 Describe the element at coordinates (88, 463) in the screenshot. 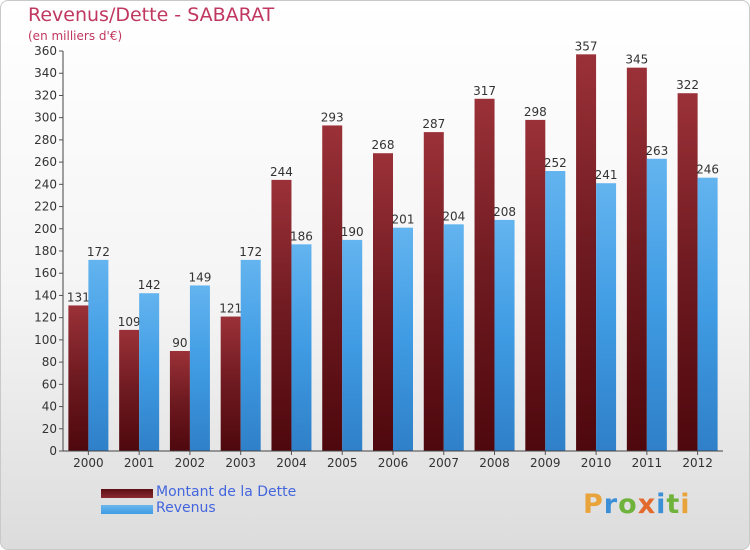

I see `x-tick-label: 2000` at that location.